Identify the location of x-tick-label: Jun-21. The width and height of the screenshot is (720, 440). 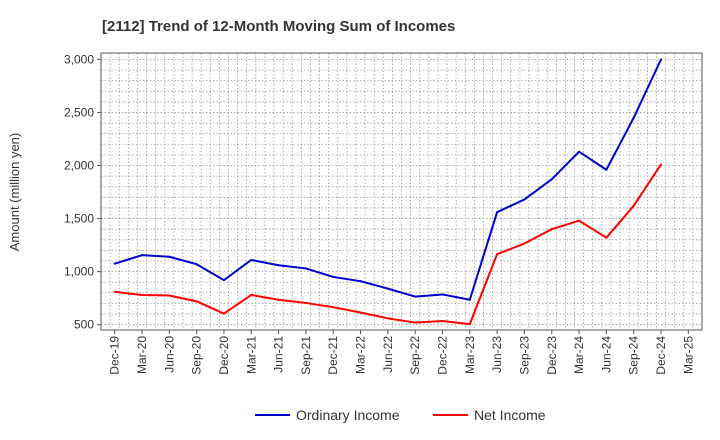
(279, 354).